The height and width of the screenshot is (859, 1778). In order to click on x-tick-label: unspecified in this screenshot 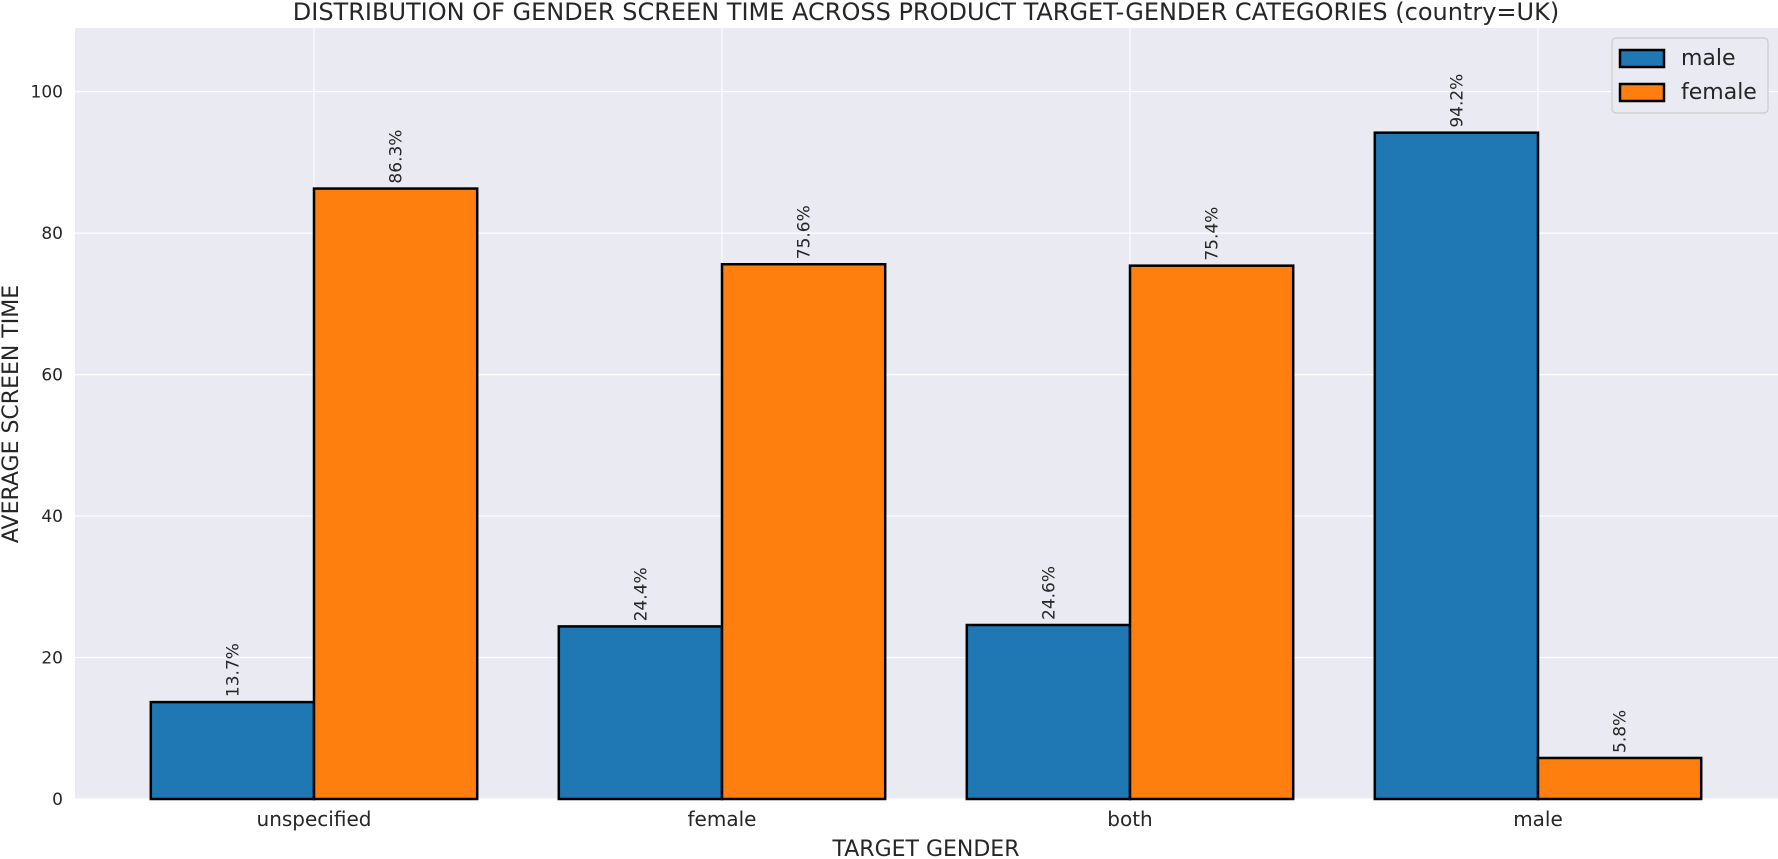, I will do `click(314, 819)`.